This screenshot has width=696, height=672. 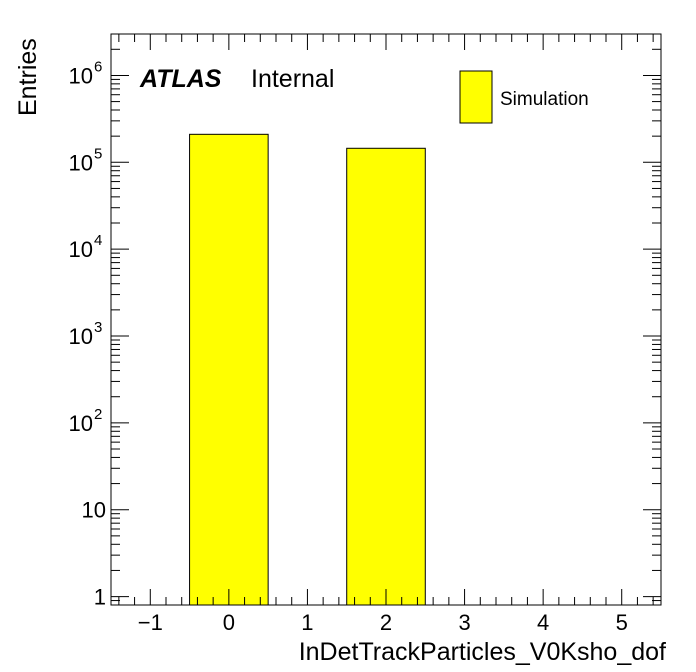 I want to click on y-axis-title: Entries, so click(x=28, y=77).